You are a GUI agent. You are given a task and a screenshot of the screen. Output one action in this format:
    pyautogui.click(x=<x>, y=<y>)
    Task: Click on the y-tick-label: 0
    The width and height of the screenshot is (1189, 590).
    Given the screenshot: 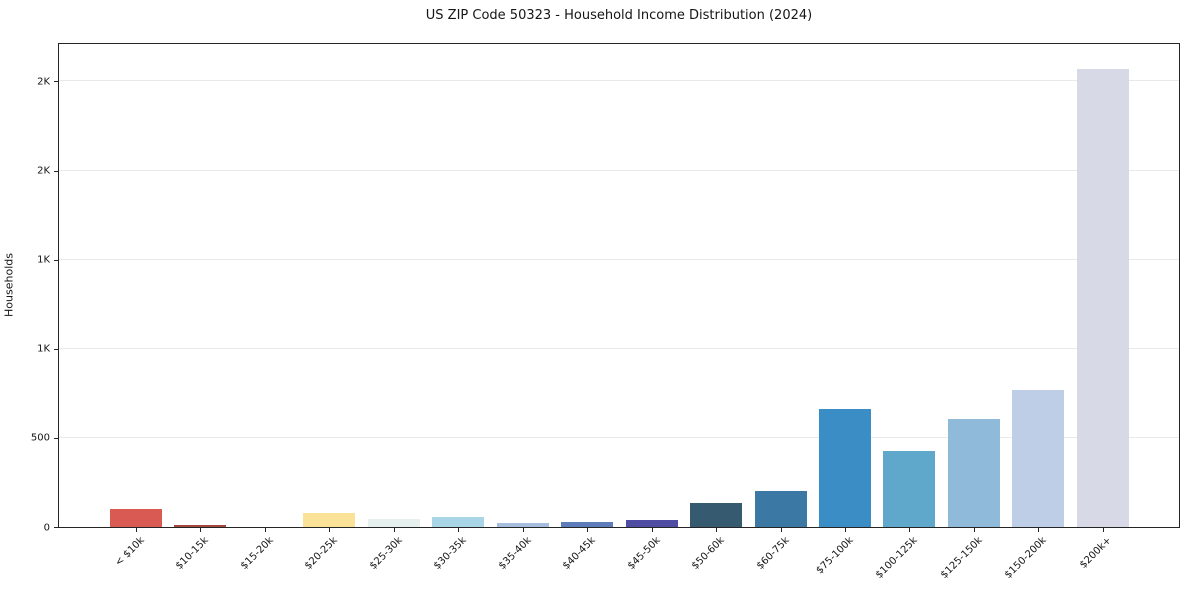 What is the action you would take?
    pyautogui.click(x=46, y=527)
    